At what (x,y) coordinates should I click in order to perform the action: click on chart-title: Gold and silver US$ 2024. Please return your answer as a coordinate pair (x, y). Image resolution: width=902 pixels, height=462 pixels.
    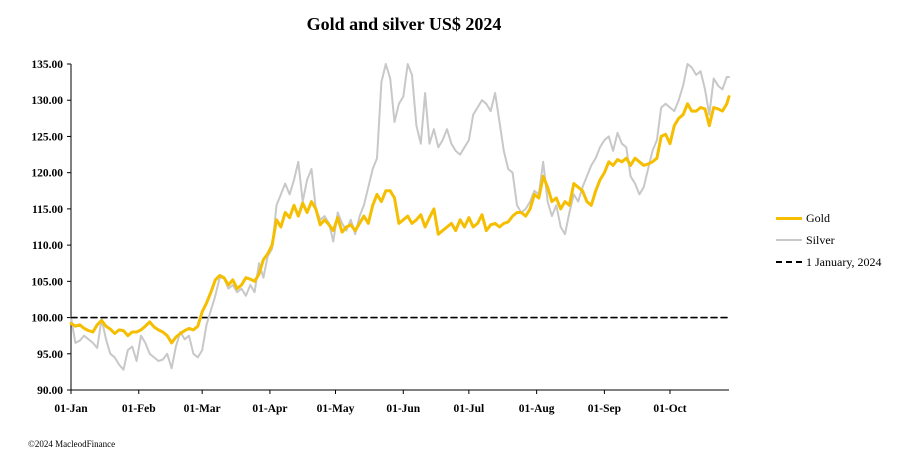
    Looking at the image, I should click on (404, 24).